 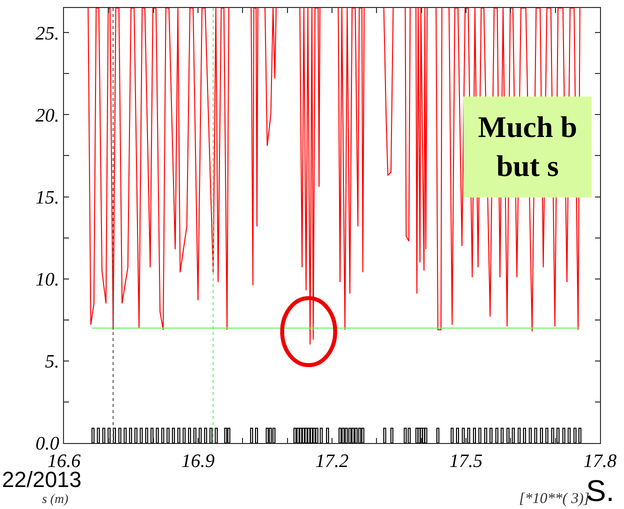 What do you see at coordinates (554, 499) in the screenshot?
I see `text: [*10**( 3)]` at bounding box center [554, 499].